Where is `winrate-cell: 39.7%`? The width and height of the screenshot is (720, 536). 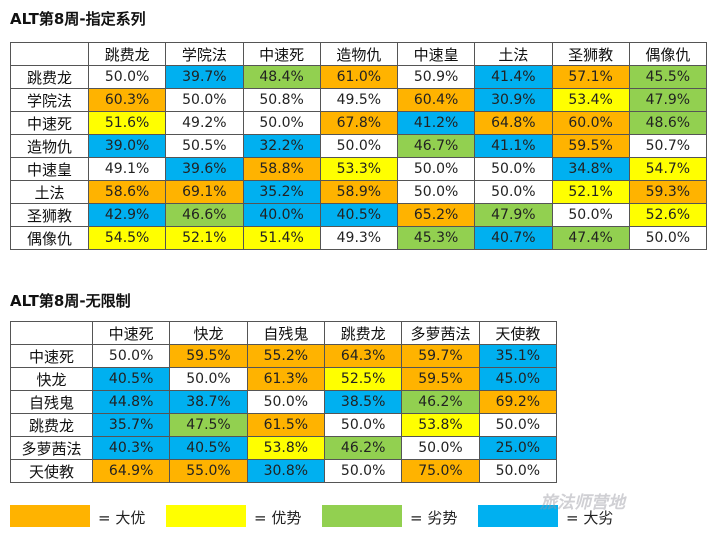
winrate-cell: 39.7% is located at coordinates (204, 77).